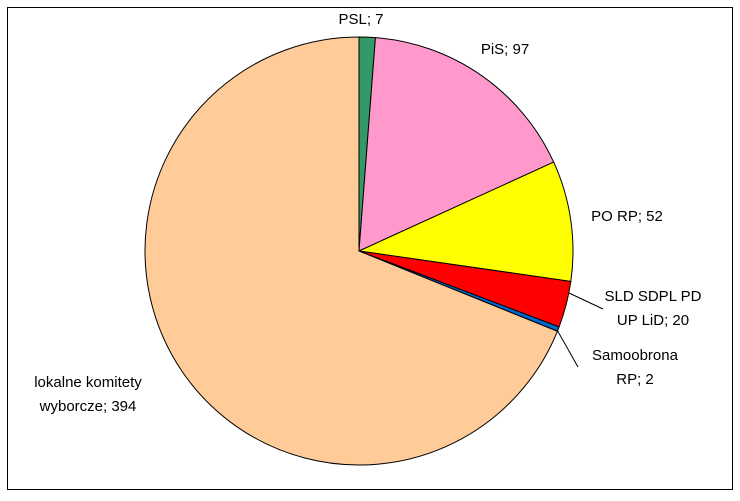 The height and width of the screenshot is (501, 740). What do you see at coordinates (635, 355) in the screenshot?
I see `data-label: Samoobrona` at bounding box center [635, 355].